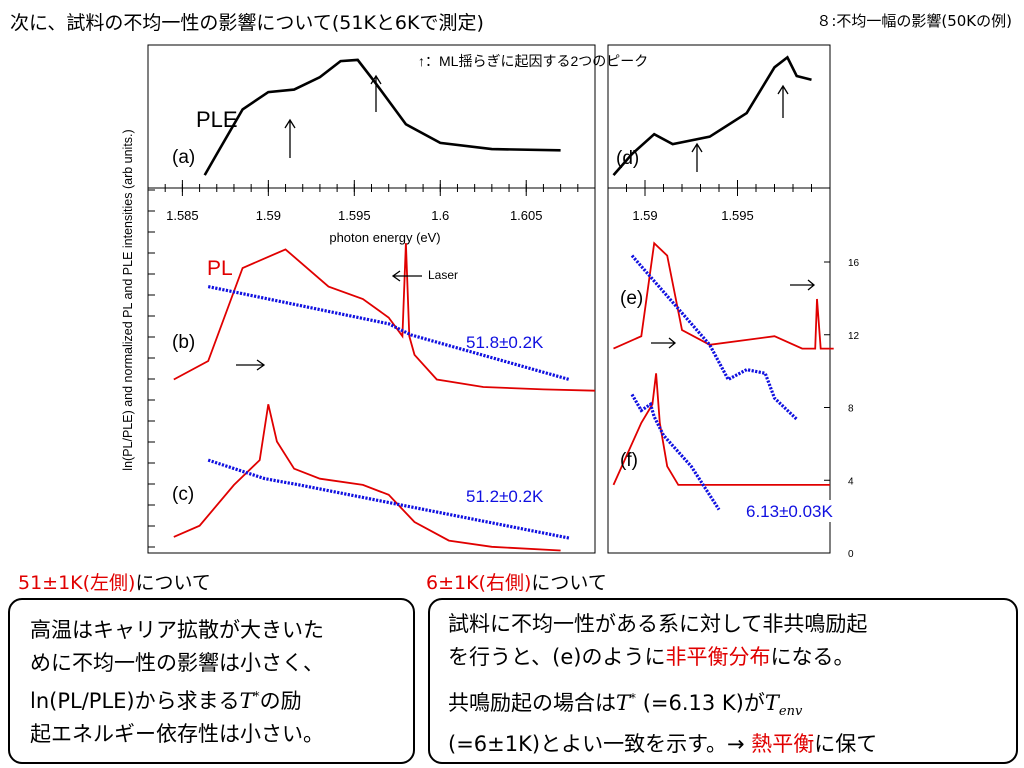 The width and height of the screenshot is (1024, 768). Describe the element at coordinates (723, 295) in the screenshot. I see `series-pl-e` at that location.